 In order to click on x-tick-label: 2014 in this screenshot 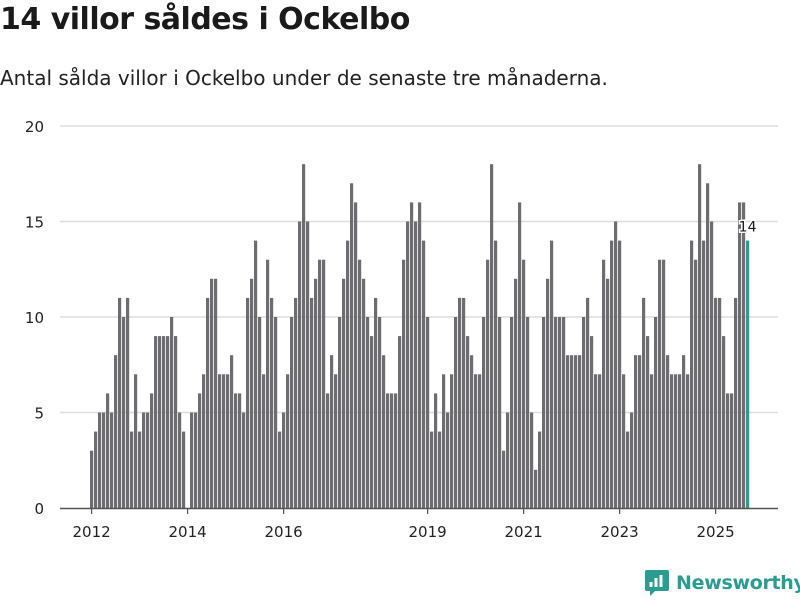, I will do `click(188, 532)`.